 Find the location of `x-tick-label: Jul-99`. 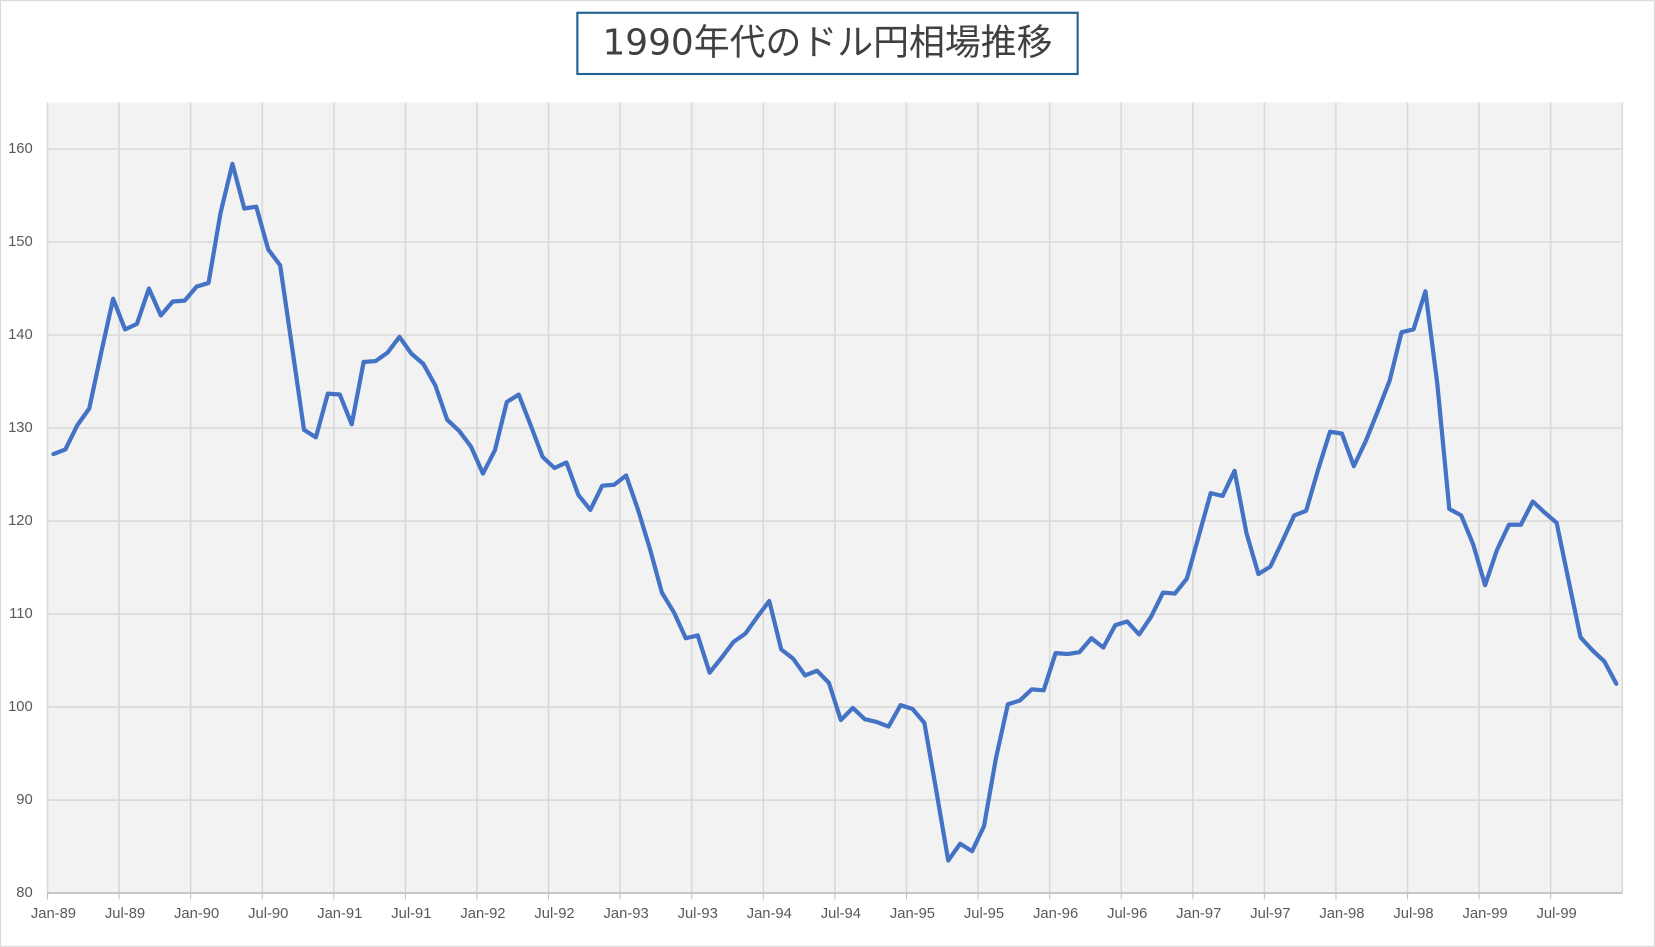

x-tick-label: Jul-99 is located at coordinates (1557, 914).